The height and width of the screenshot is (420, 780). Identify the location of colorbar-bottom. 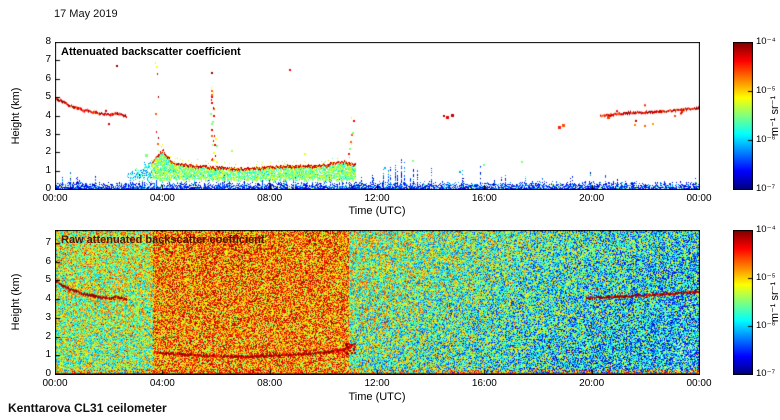
(743, 302).